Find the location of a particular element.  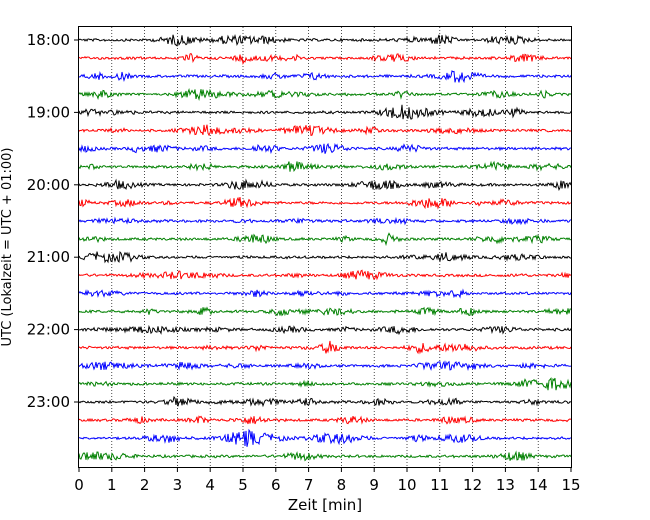

x-tick-label: 15 is located at coordinates (570, 485).